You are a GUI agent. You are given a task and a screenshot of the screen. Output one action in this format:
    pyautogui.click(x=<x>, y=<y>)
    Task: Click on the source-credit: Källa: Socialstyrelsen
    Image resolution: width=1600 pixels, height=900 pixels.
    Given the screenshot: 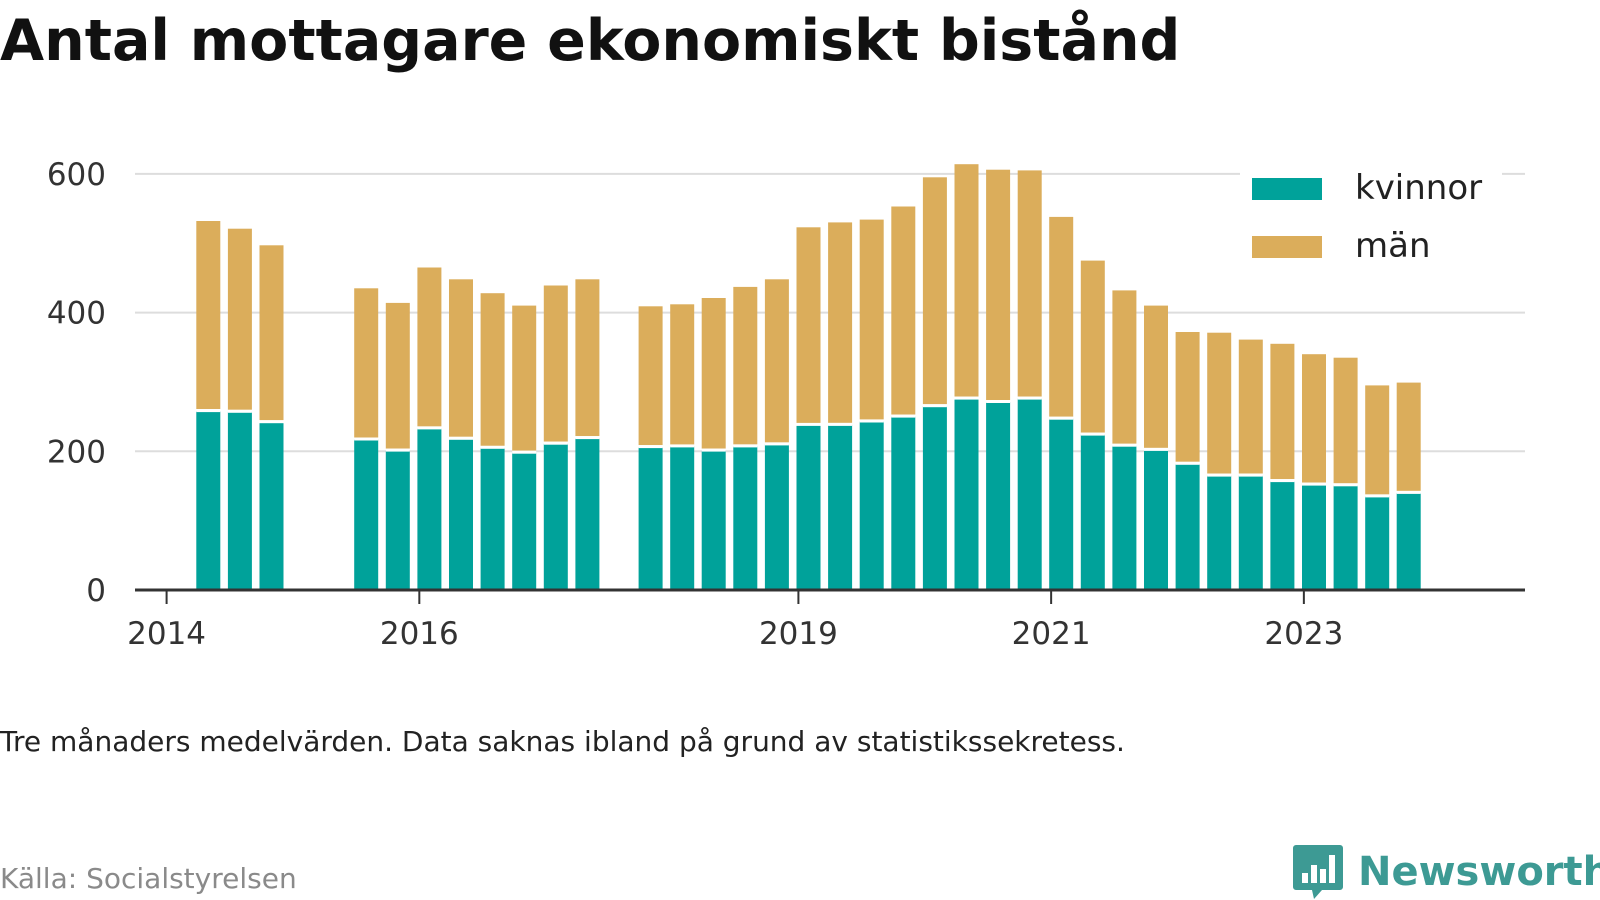 What is the action you would take?
    pyautogui.click(x=148, y=878)
    